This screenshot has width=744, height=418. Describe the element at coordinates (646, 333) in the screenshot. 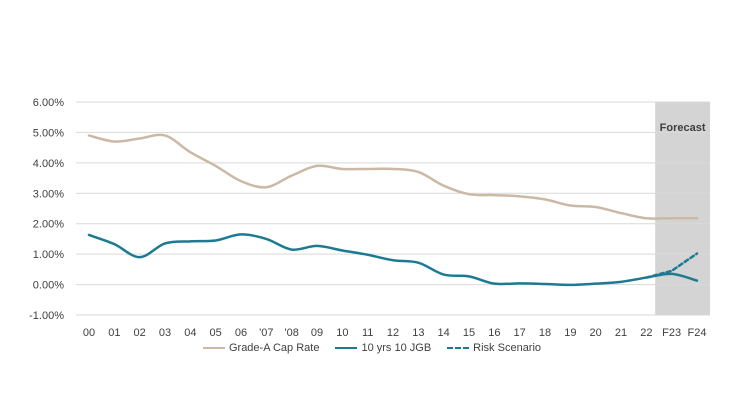

I see `x-tick-label: 22` at that location.